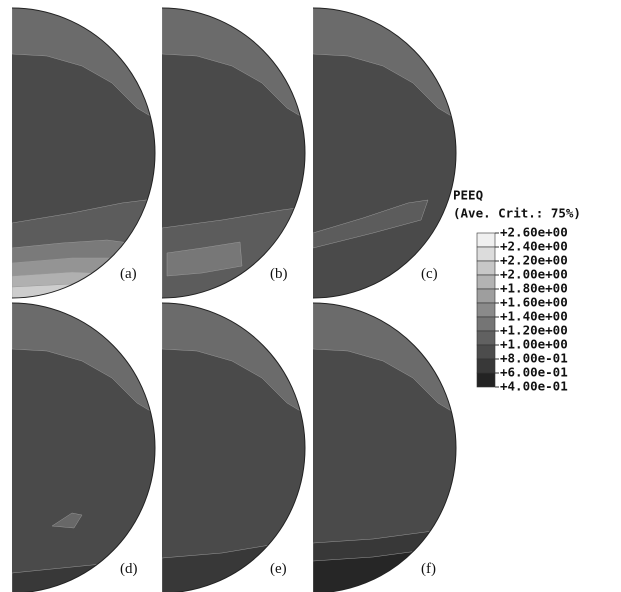 The height and width of the screenshot is (592, 621). Describe the element at coordinates (429, 274) in the screenshot. I see `panel-label: (c)` at that location.